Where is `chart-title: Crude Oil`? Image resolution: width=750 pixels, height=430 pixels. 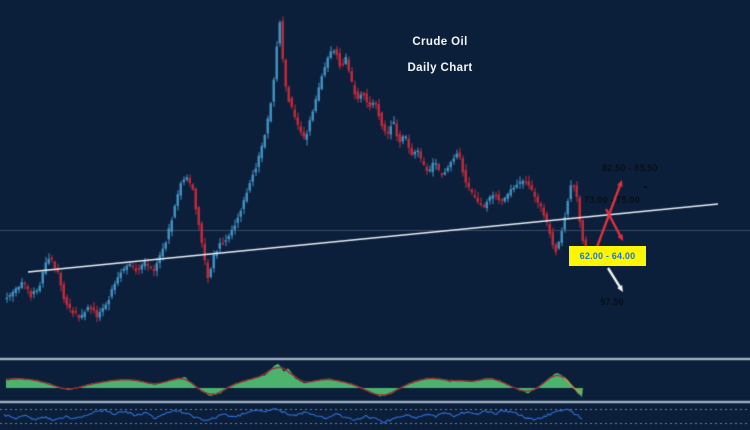
chart-title: Crude Oil is located at coordinates (440, 42).